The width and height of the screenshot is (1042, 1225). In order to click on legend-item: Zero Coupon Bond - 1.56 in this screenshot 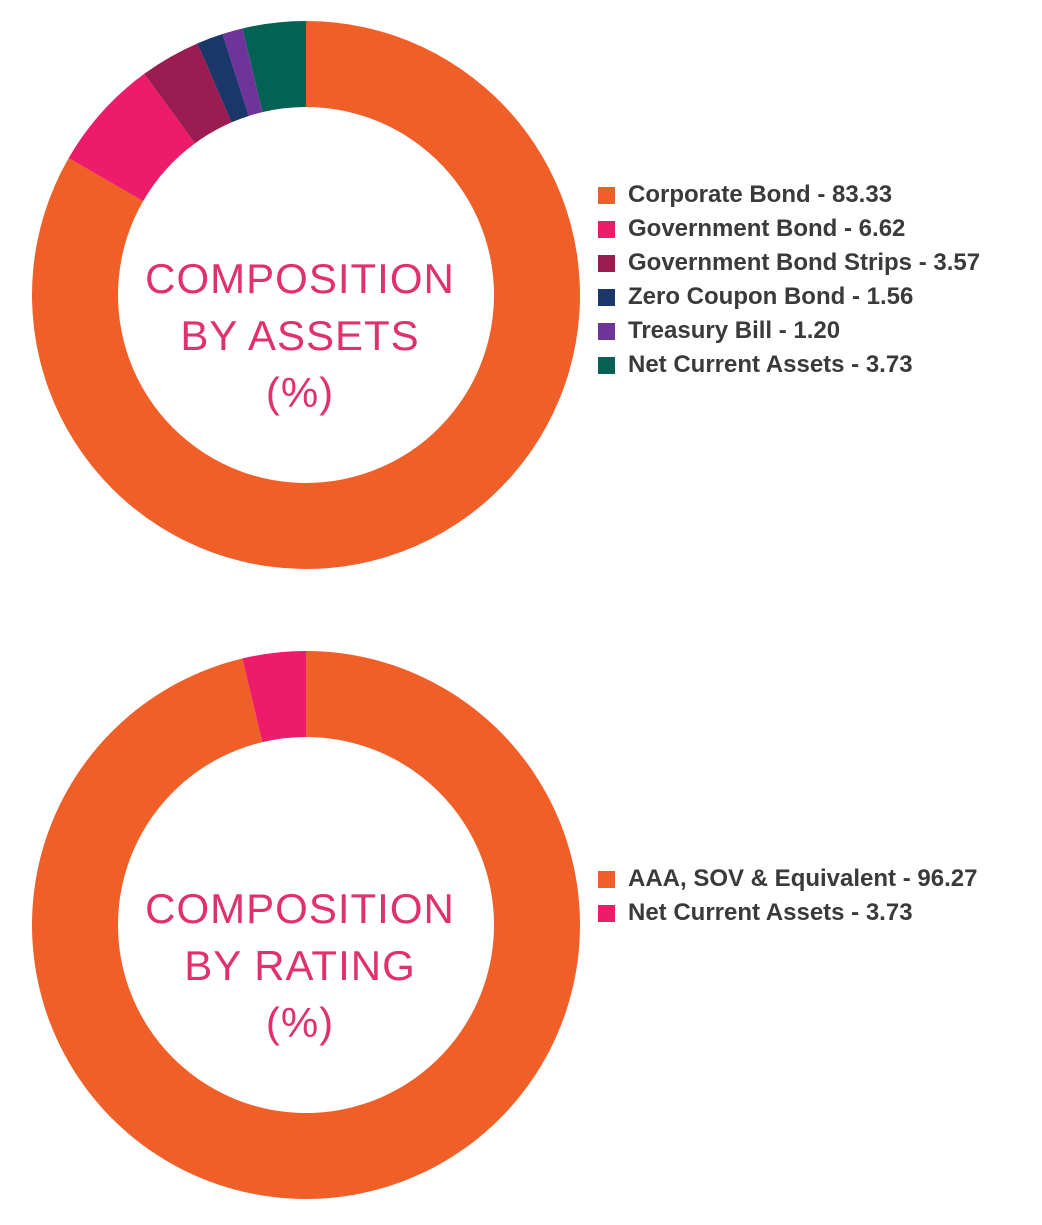, I will do `click(818, 297)`.